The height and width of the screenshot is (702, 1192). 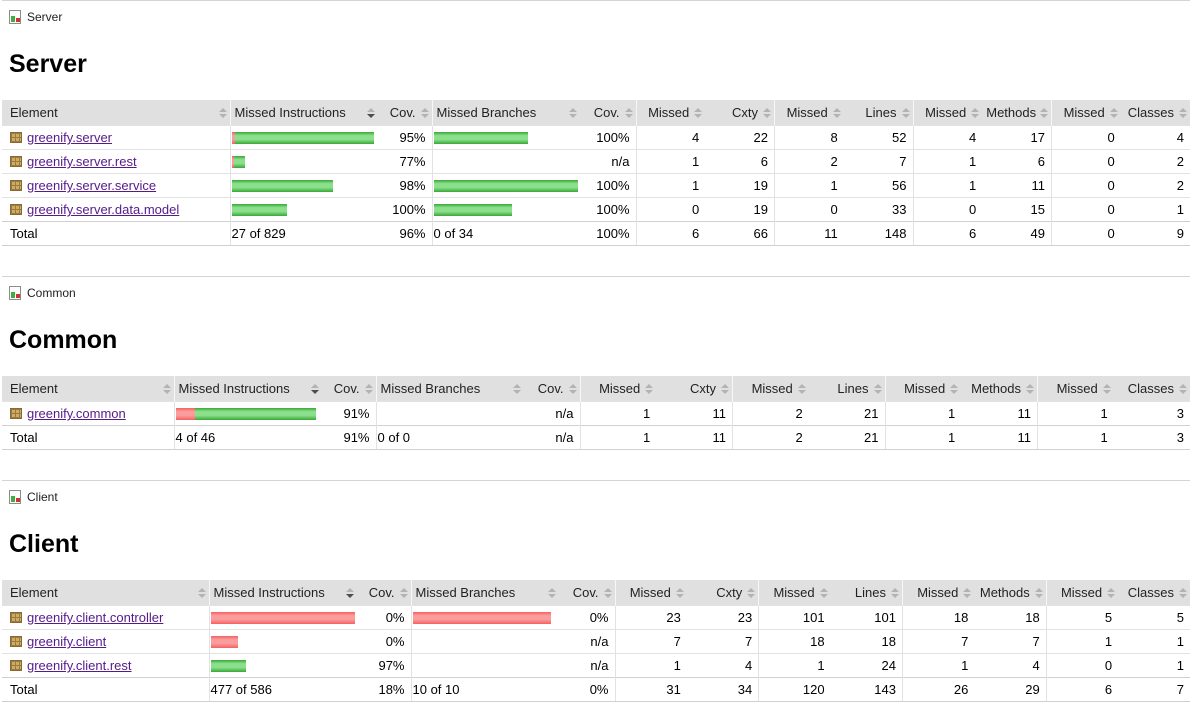 What do you see at coordinates (92, 185) in the screenshot?
I see `package-link: greenify.server.service` at bounding box center [92, 185].